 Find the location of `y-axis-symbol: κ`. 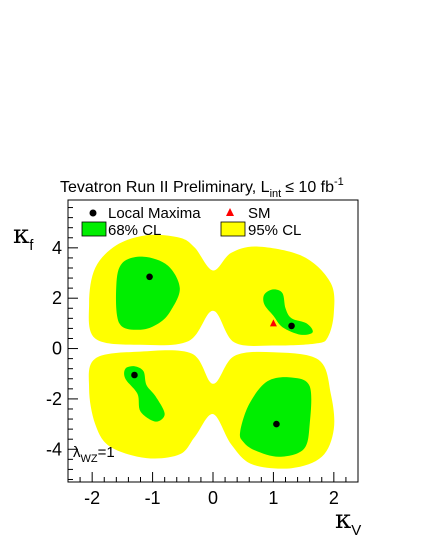

y-axis-symbol: κ is located at coordinates (21, 235).